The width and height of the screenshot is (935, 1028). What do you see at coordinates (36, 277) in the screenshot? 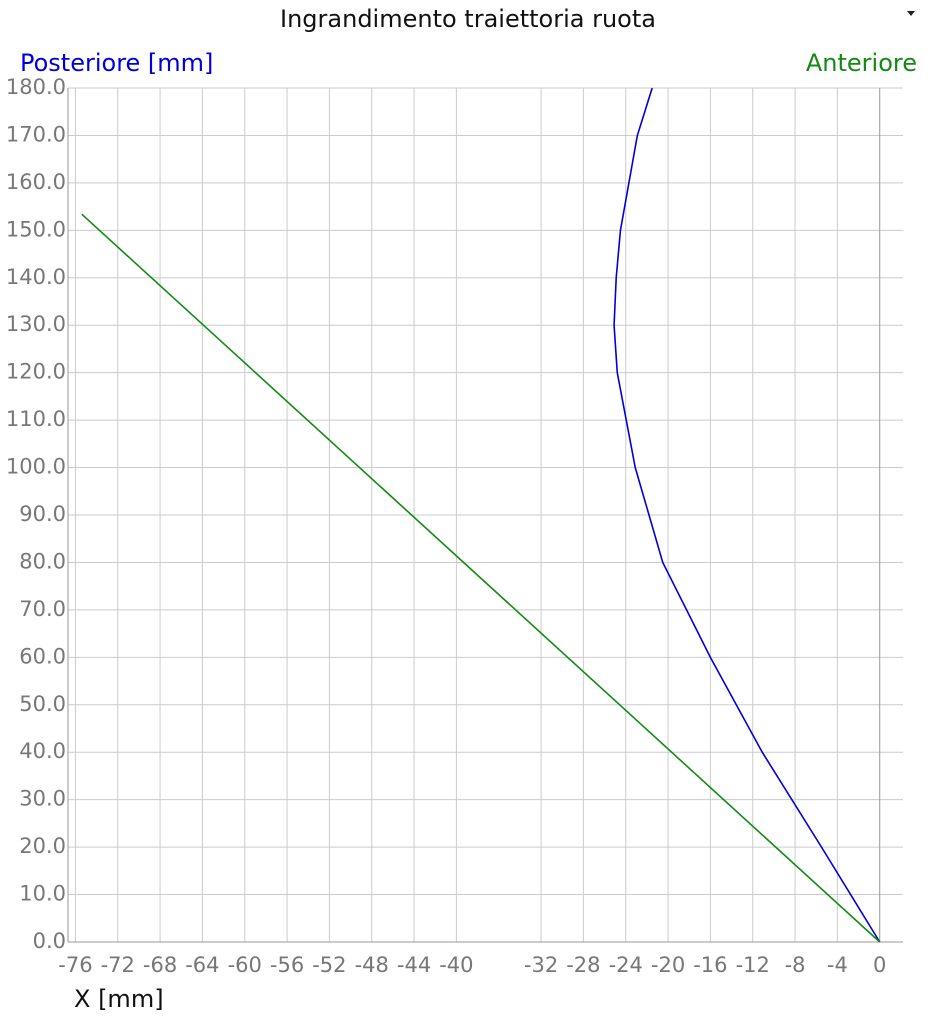
I see `y-tick-label: 140.0` at bounding box center [36, 277].